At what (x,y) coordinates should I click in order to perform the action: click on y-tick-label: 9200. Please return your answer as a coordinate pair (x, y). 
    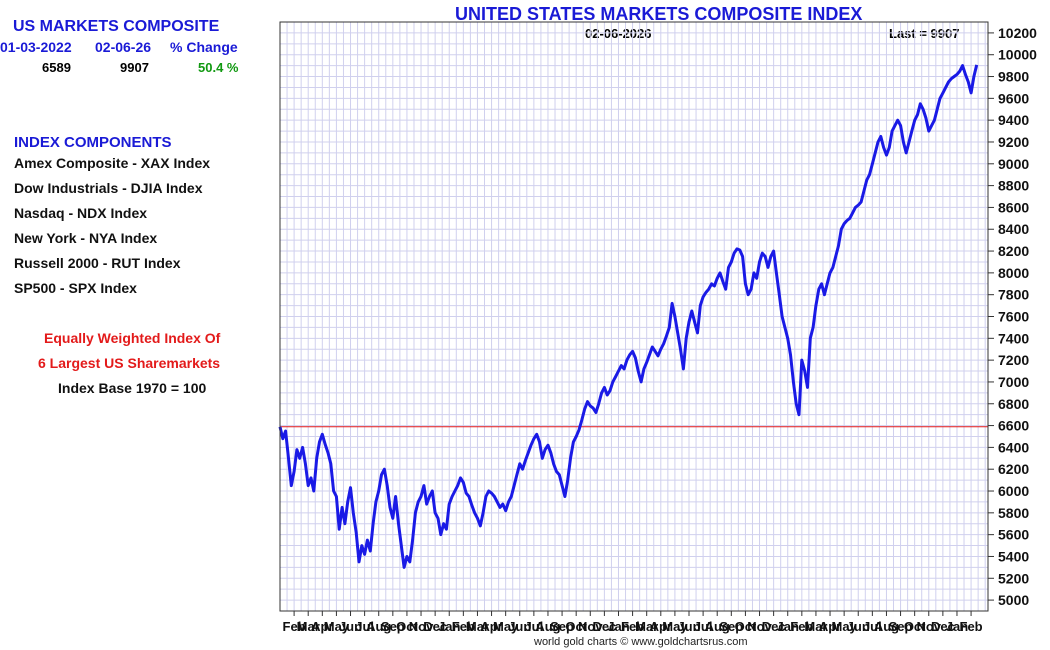
    Looking at the image, I should click on (1013, 142).